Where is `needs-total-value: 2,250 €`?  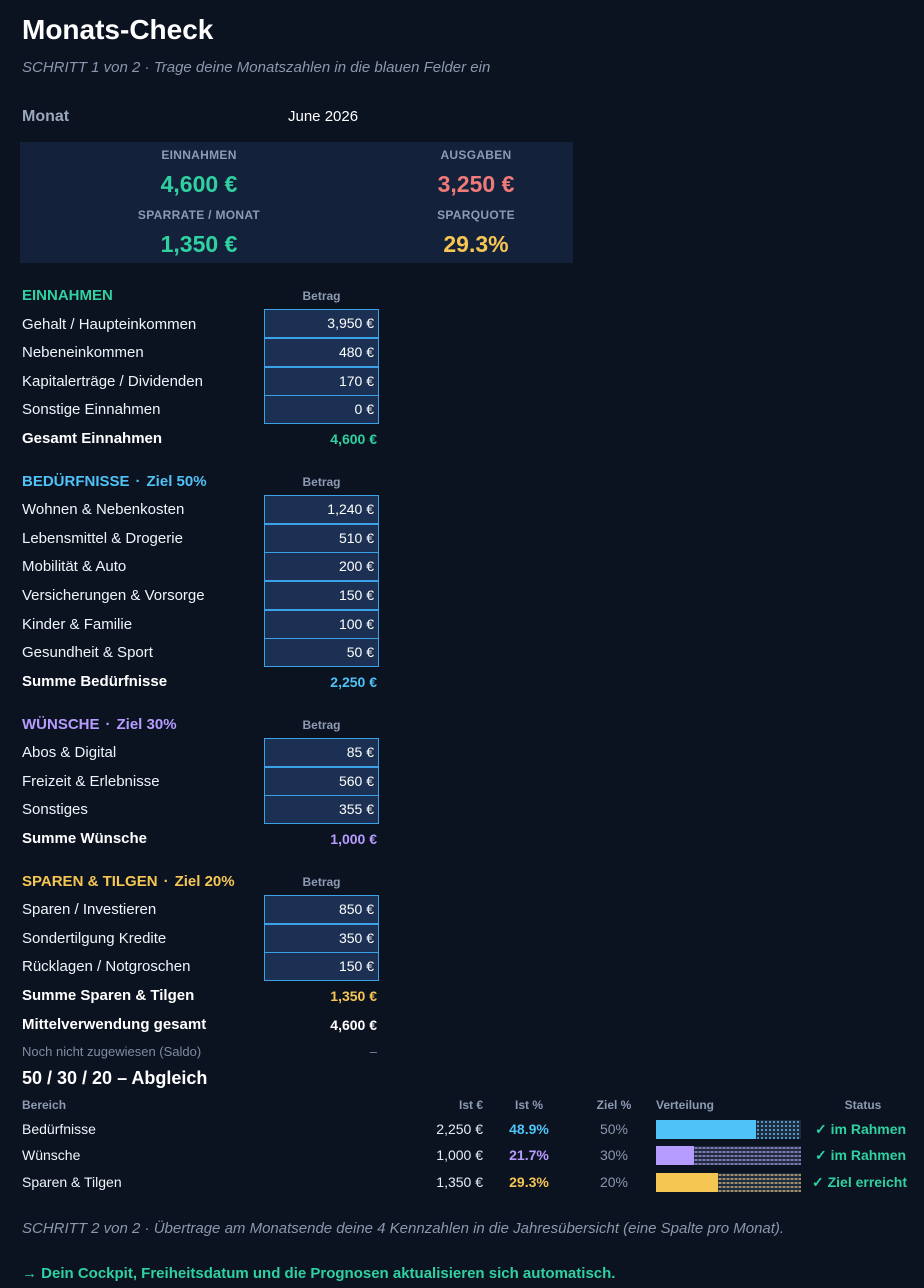 needs-total-value: 2,250 € is located at coordinates (353, 682).